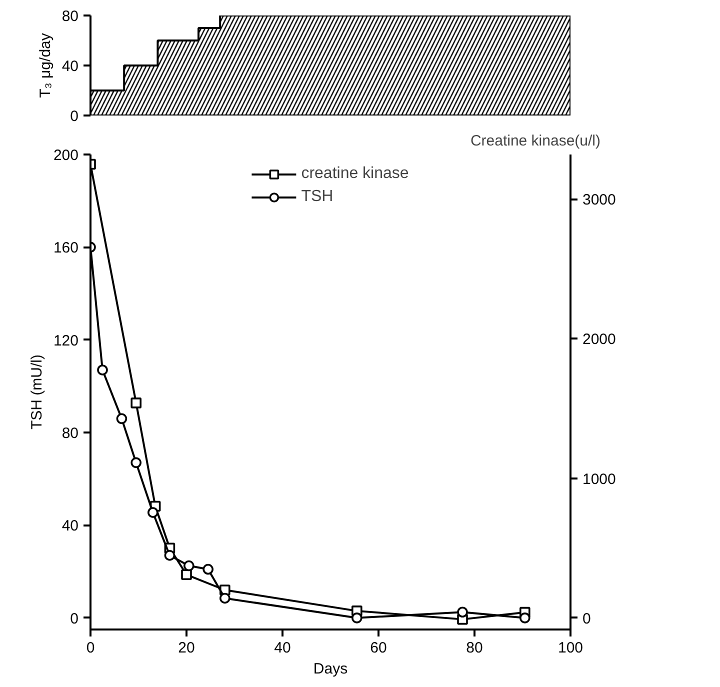 The image size is (720, 687). Describe the element at coordinates (355, 174) in the screenshot. I see `legend-label: creatine kinase` at that location.